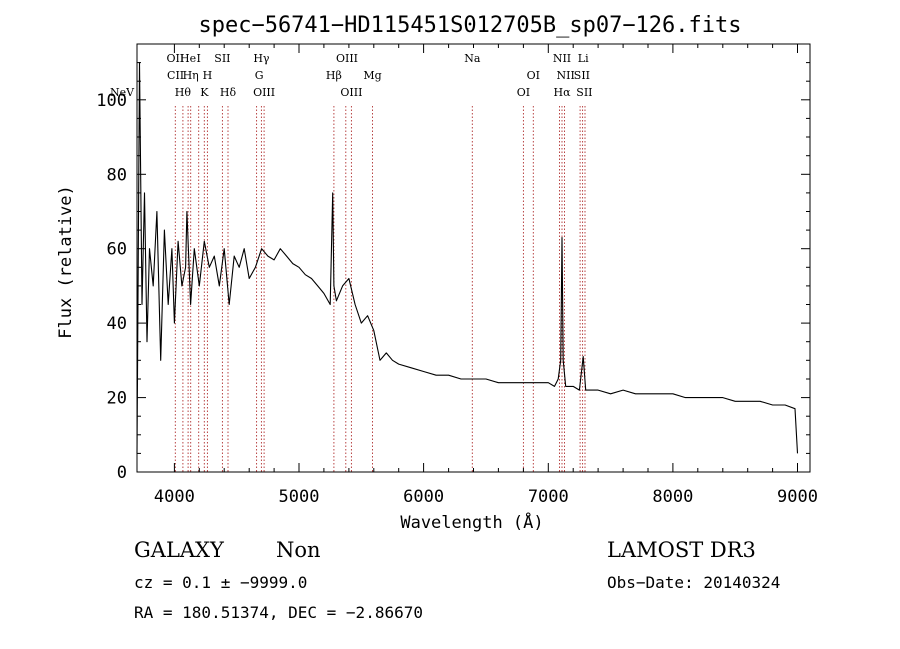  I want to click on emission-line-label: K, so click(204, 92).